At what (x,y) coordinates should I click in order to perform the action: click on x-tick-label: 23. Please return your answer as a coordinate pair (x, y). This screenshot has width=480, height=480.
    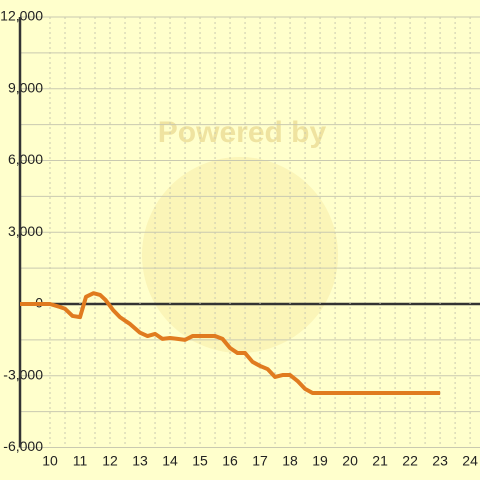
    Looking at the image, I should click on (440, 461).